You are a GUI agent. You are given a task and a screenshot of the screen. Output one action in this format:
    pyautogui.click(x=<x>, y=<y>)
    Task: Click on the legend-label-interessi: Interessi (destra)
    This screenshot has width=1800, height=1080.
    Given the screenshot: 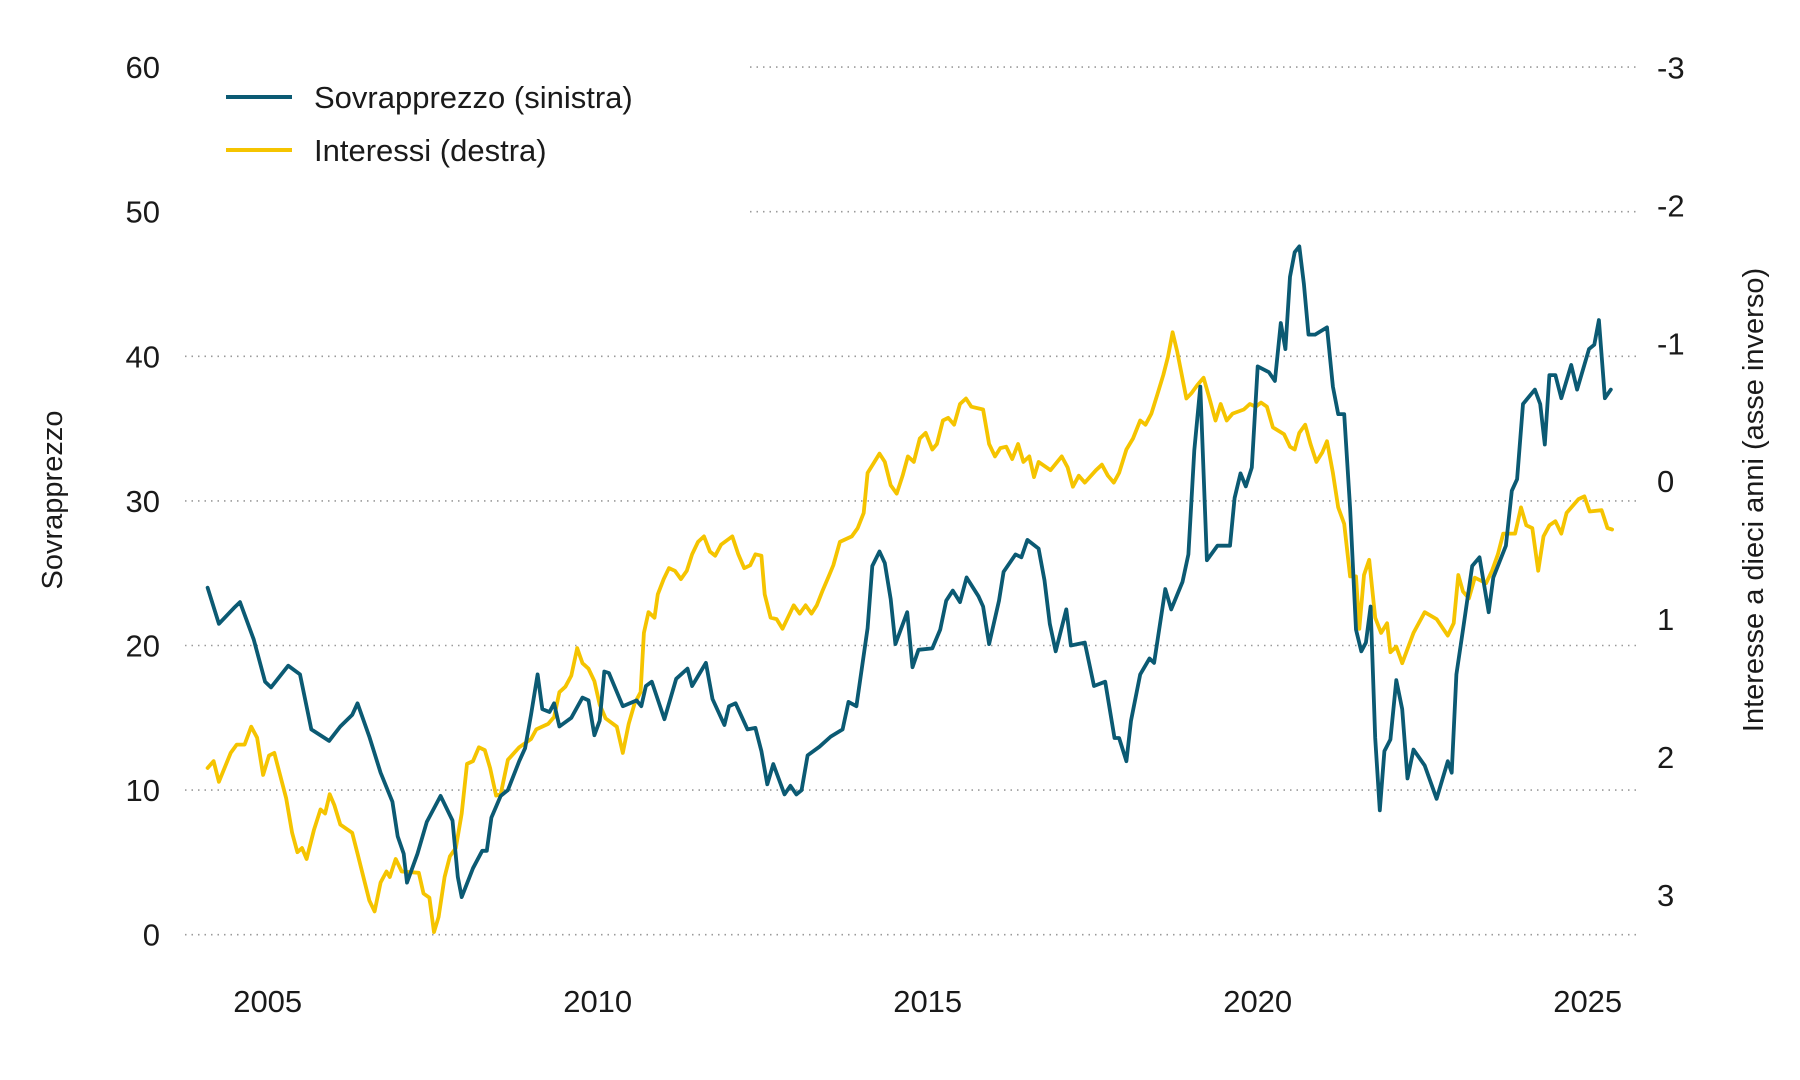 What is the action you would take?
    pyautogui.click(x=430, y=150)
    